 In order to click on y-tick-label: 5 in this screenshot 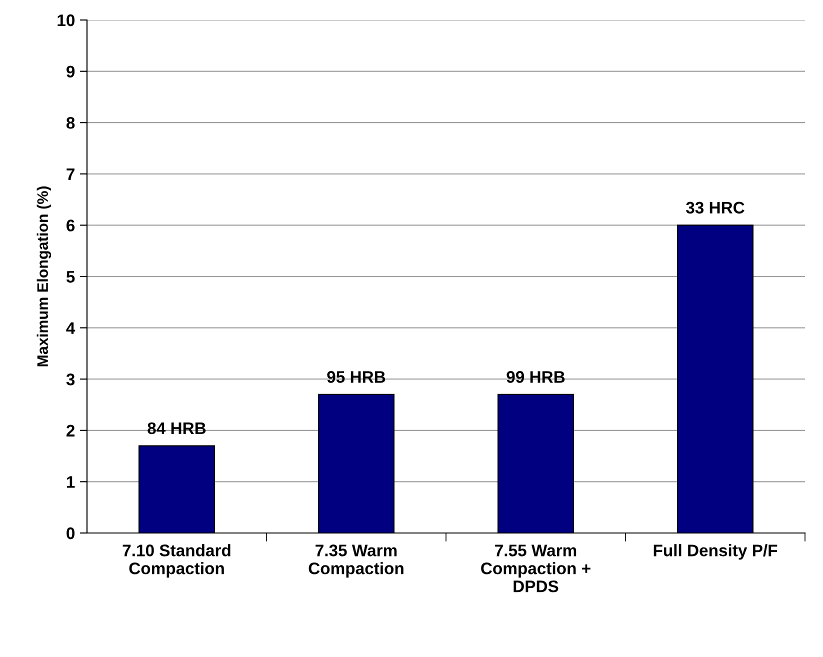, I will do `click(70, 277)`.